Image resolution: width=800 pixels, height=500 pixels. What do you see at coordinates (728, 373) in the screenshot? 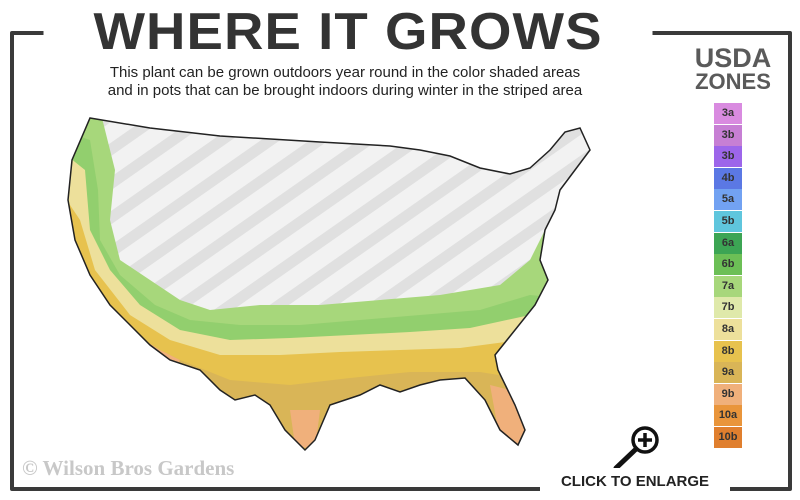
I see `legend-swatch-9a: 9a` at bounding box center [728, 373].